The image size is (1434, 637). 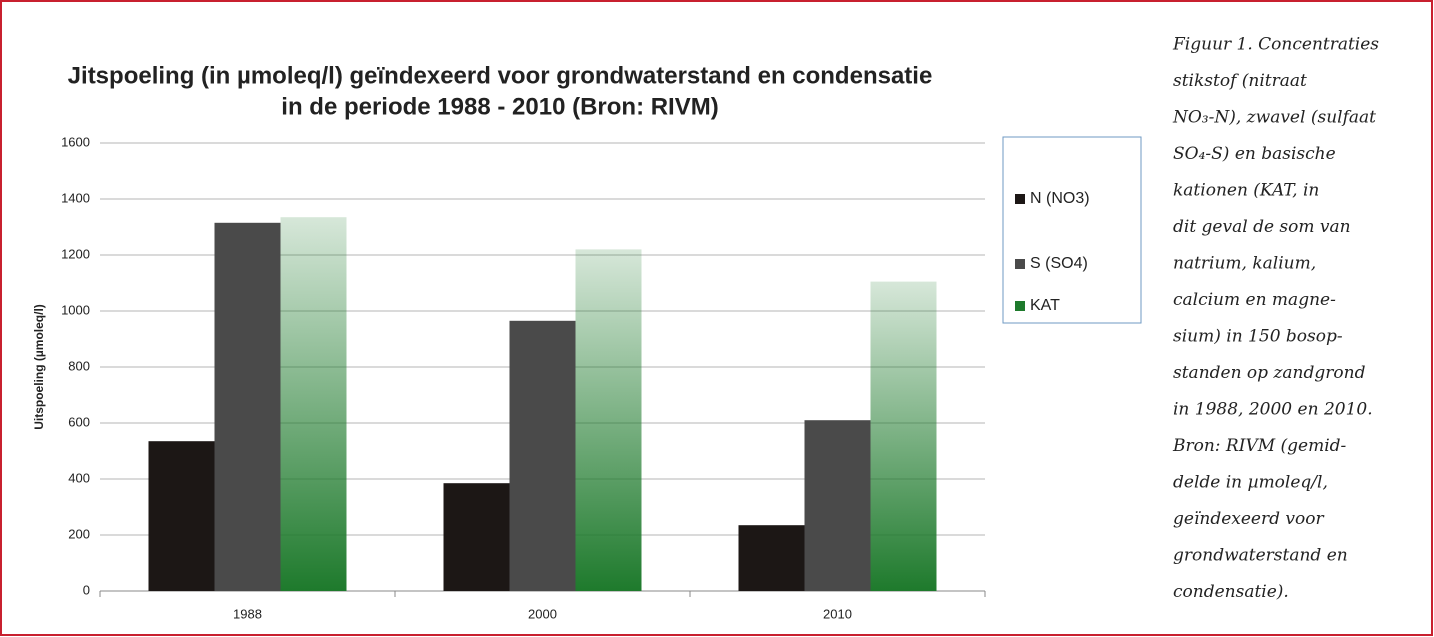 What do you see at coordinates (1254, 300) in the screenshot?
I see `caption-line: calcium en magne-` at bounding box center [1254, 300].